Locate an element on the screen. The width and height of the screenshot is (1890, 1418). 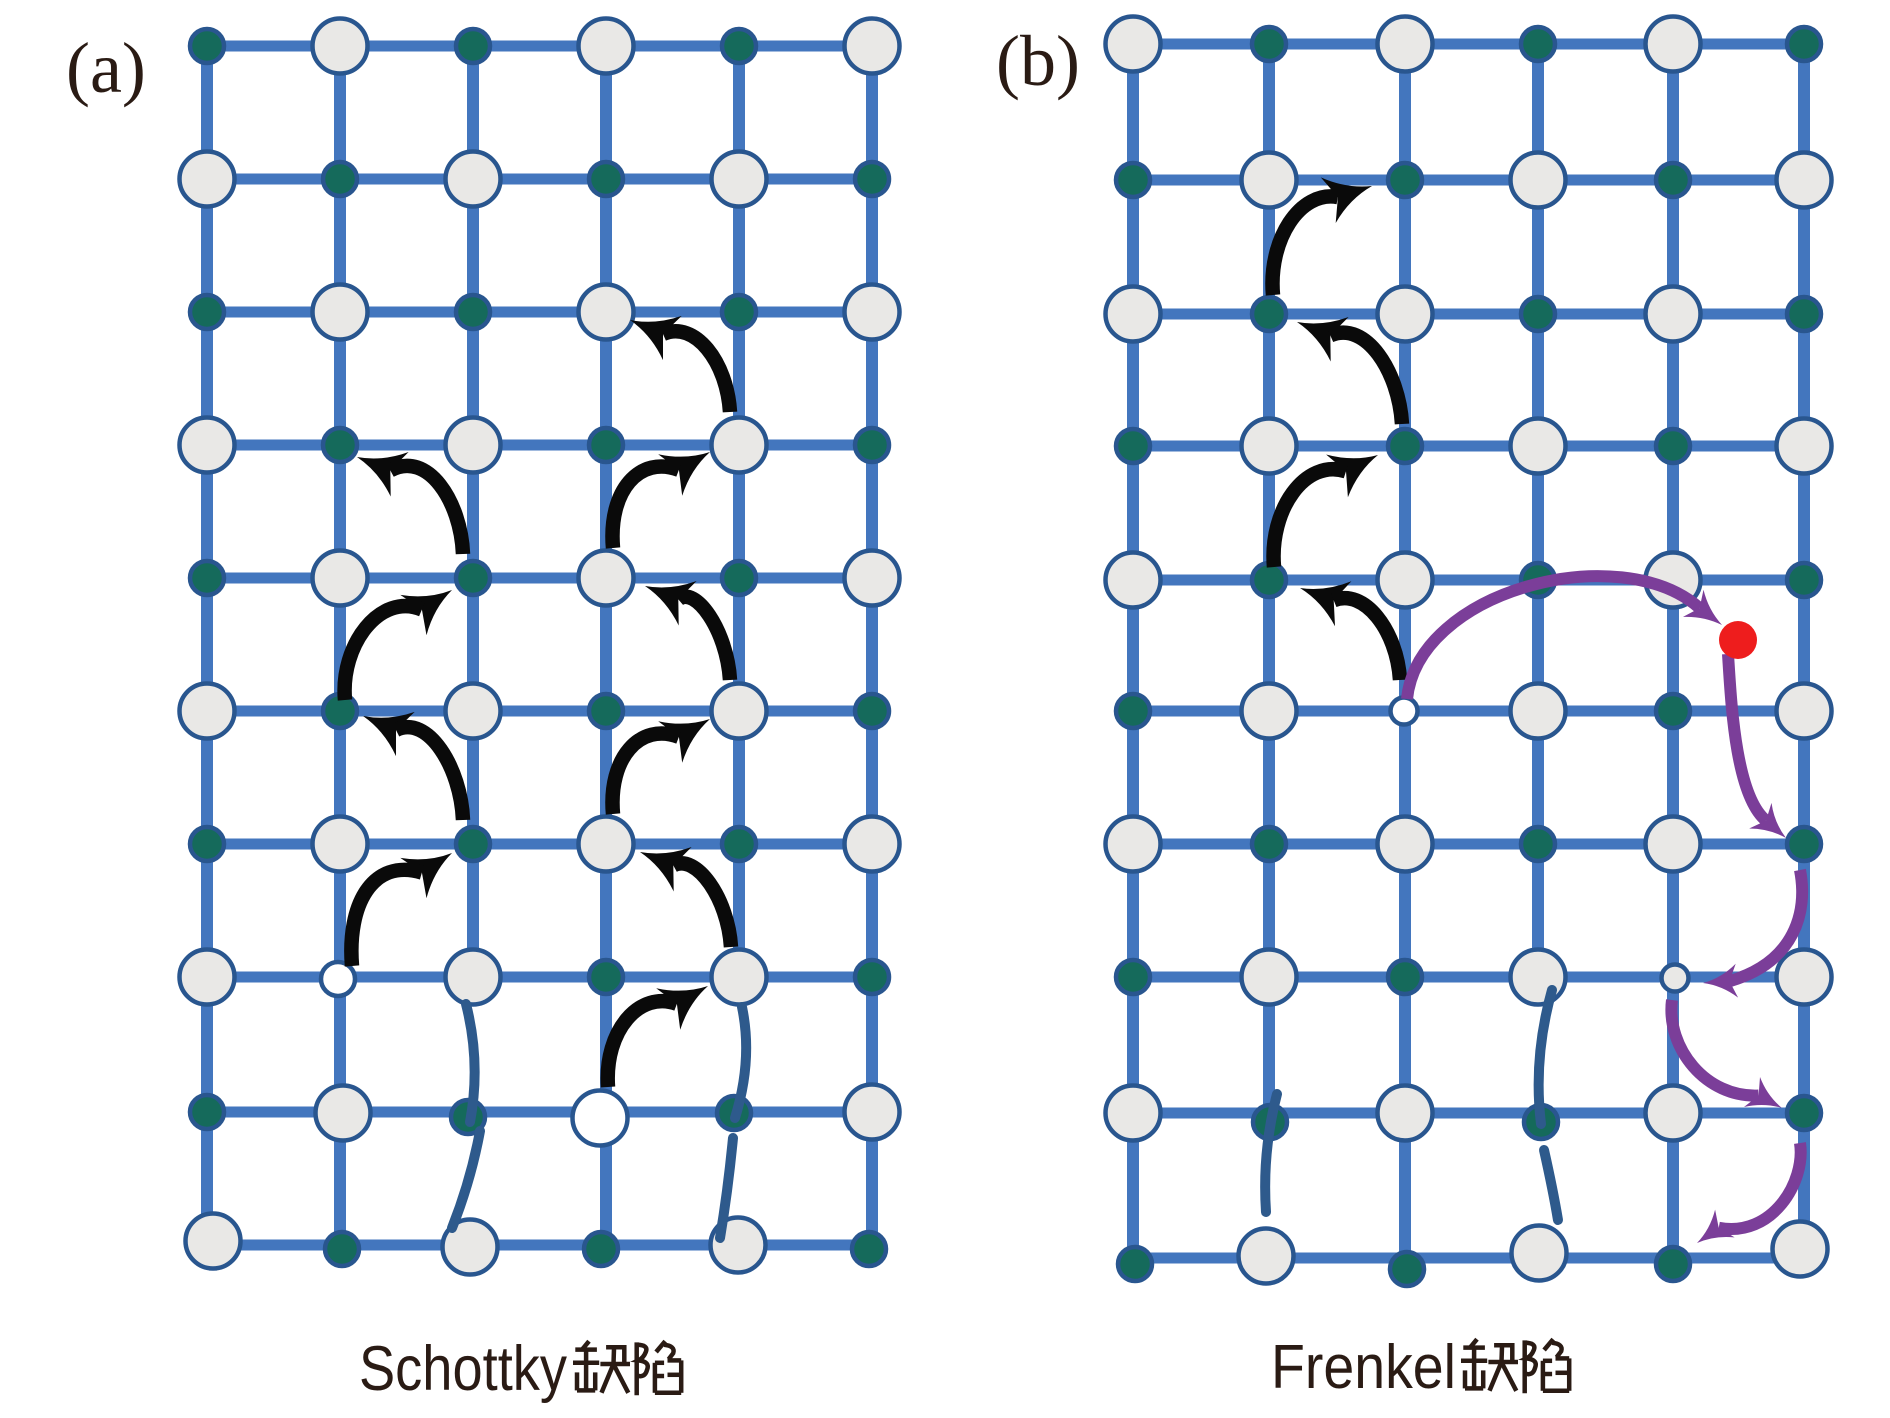
svg-text: (b) is located at coordinates (1038, 61).